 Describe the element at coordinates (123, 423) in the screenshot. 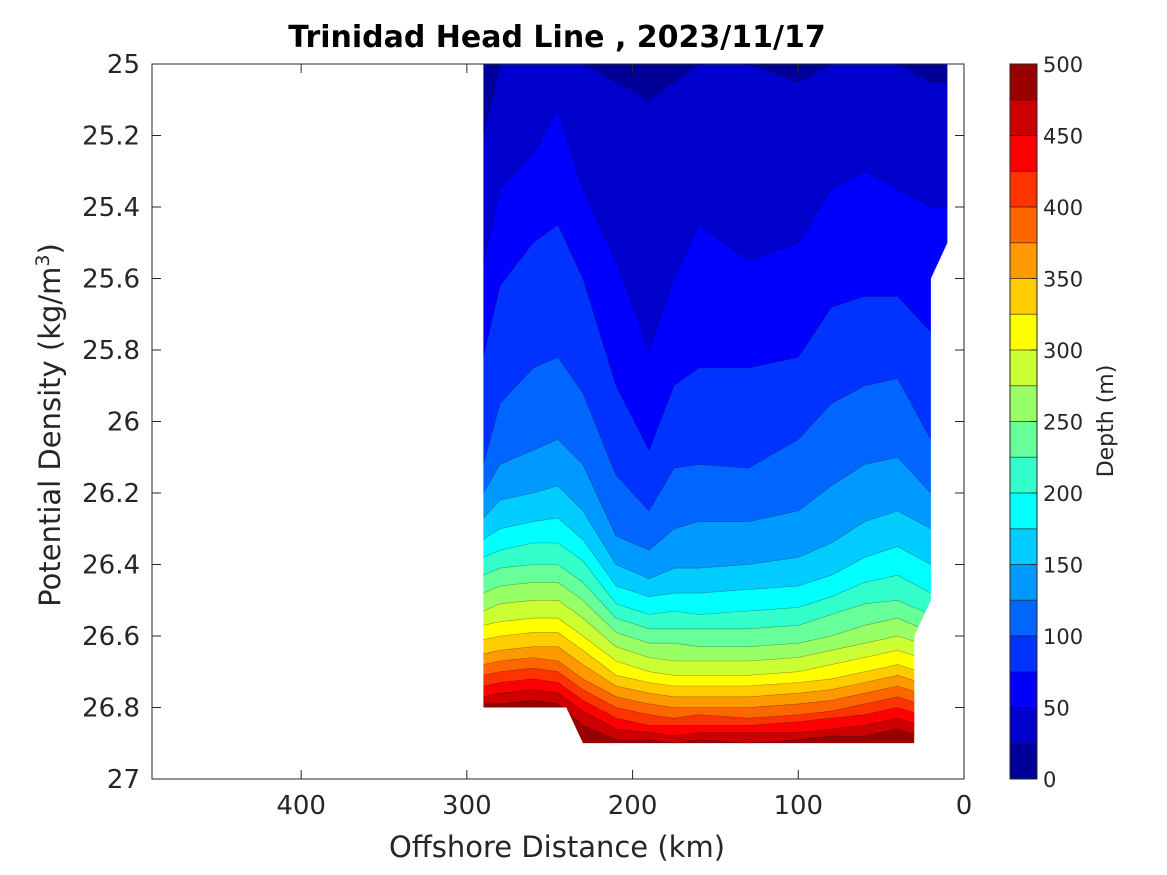

I see `y-tick-label: 26` at that location.